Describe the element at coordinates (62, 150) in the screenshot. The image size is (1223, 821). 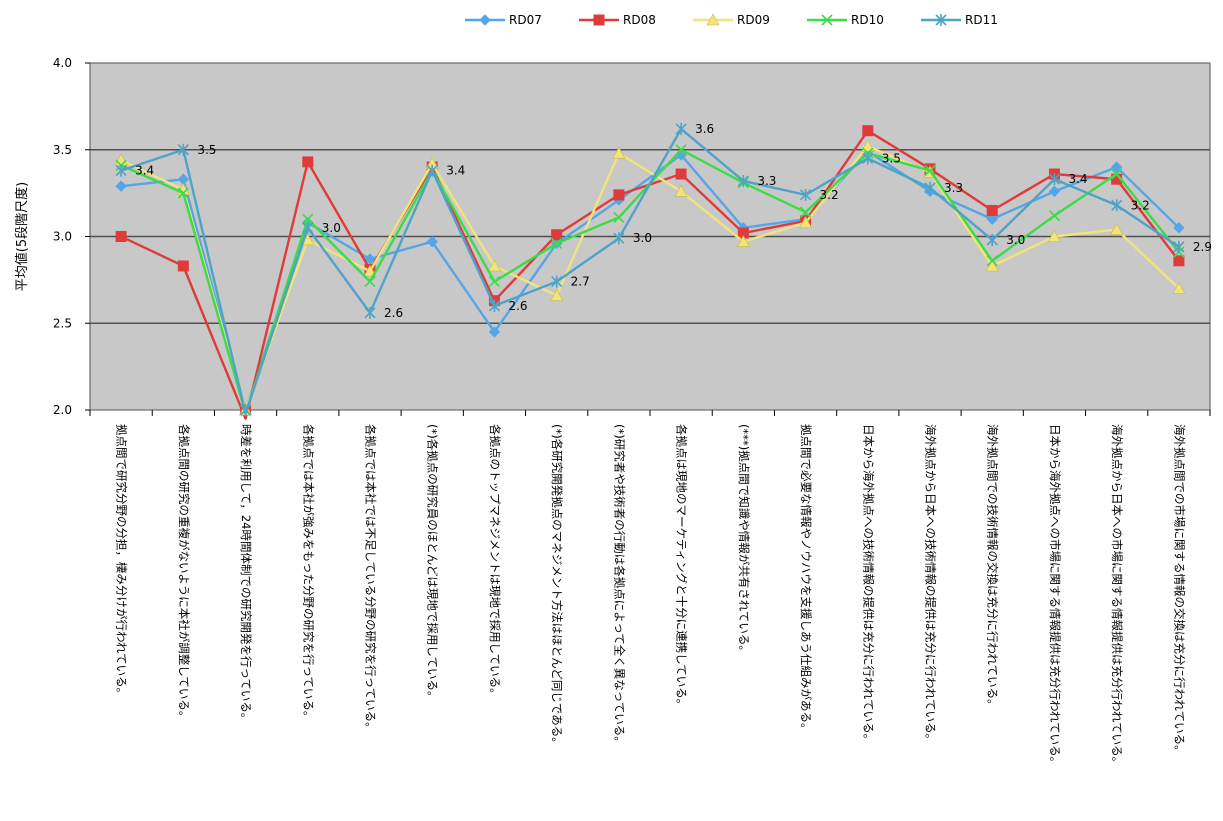
I see `y-tick-label: 3.5` at that location.